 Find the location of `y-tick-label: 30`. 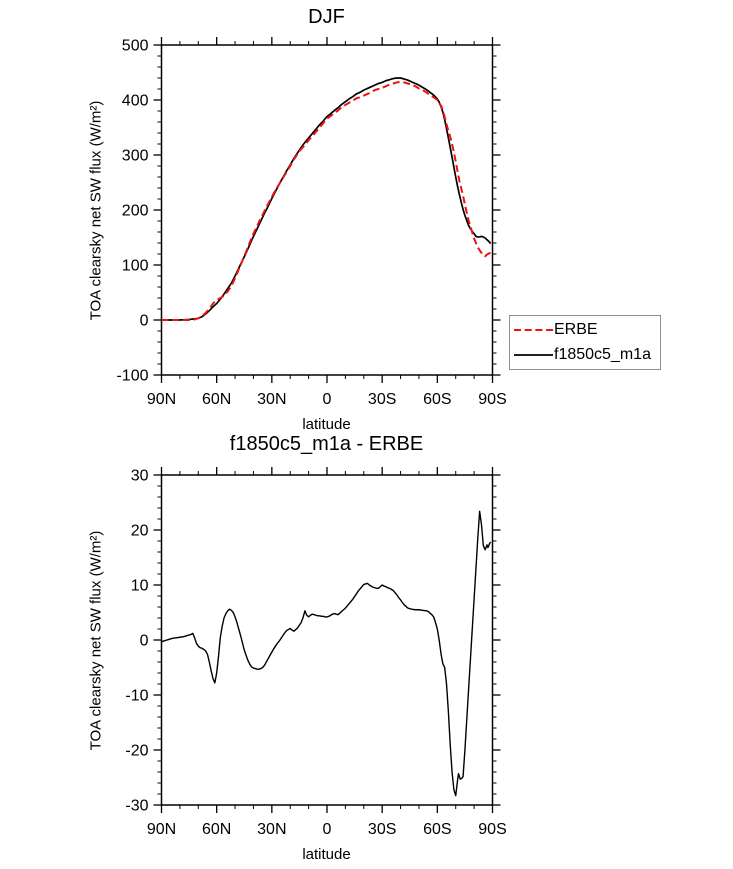

y-tick-label: 30 is located at coordinates (140, 476).